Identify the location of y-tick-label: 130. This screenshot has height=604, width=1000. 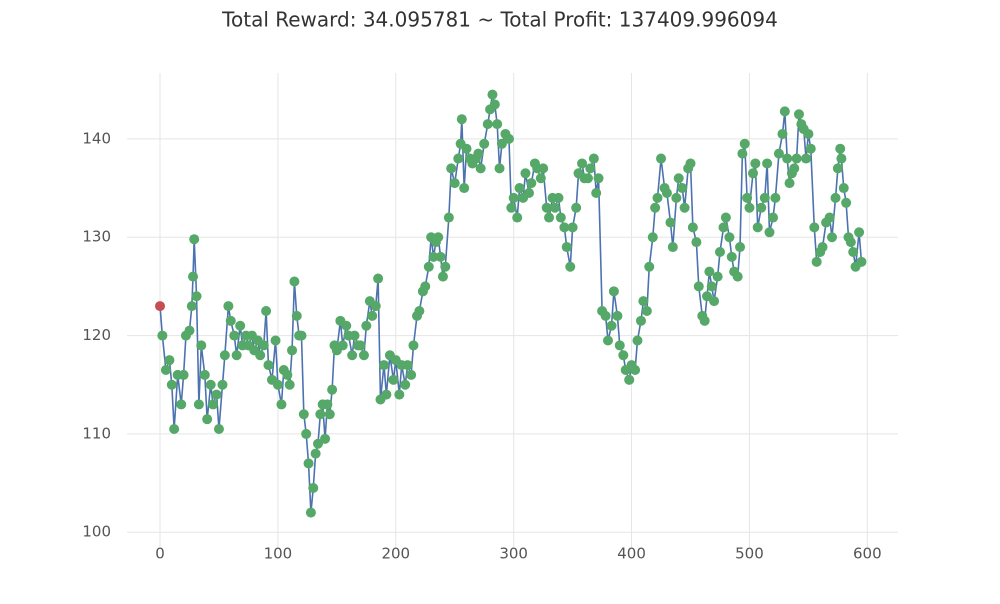
(96, 237).